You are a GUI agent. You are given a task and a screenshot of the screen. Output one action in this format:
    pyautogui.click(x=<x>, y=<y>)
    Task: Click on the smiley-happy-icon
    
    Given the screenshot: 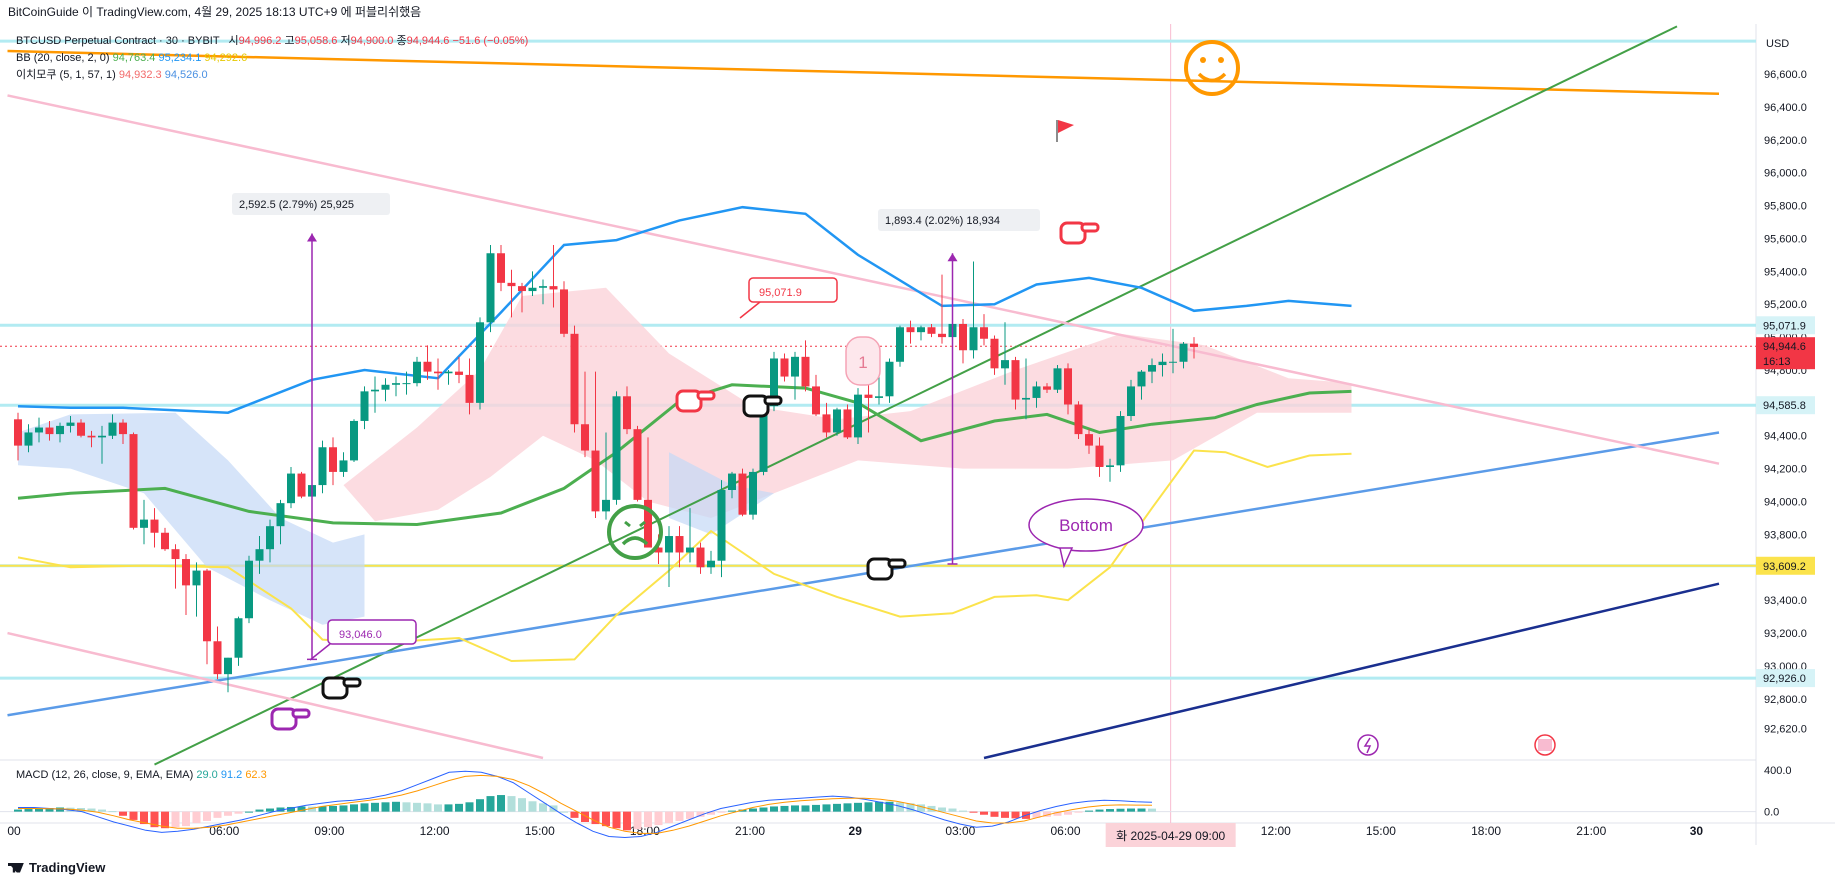 What is the action you would take?
    pyautogui.click(x=1212, y=68)
    